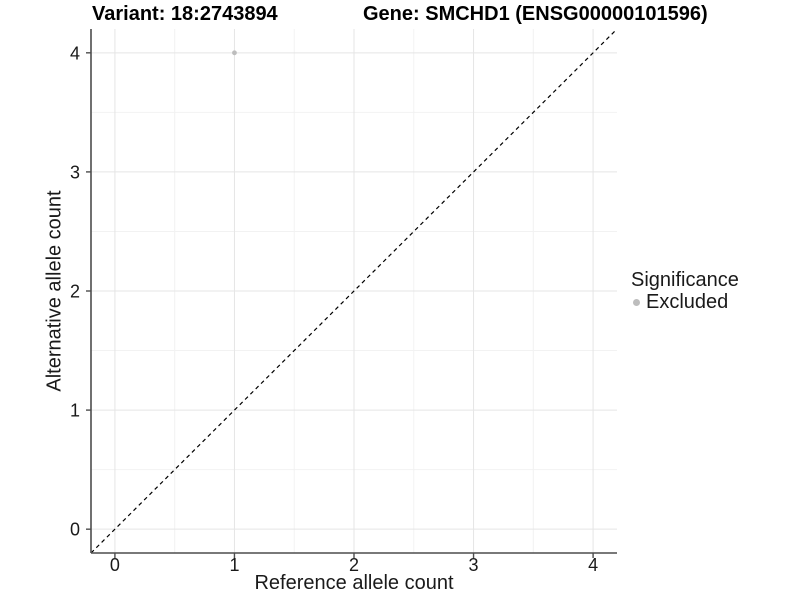 The image size is (800, 600). I want to click on legend-item-label: Excluded, so click(687, 302).